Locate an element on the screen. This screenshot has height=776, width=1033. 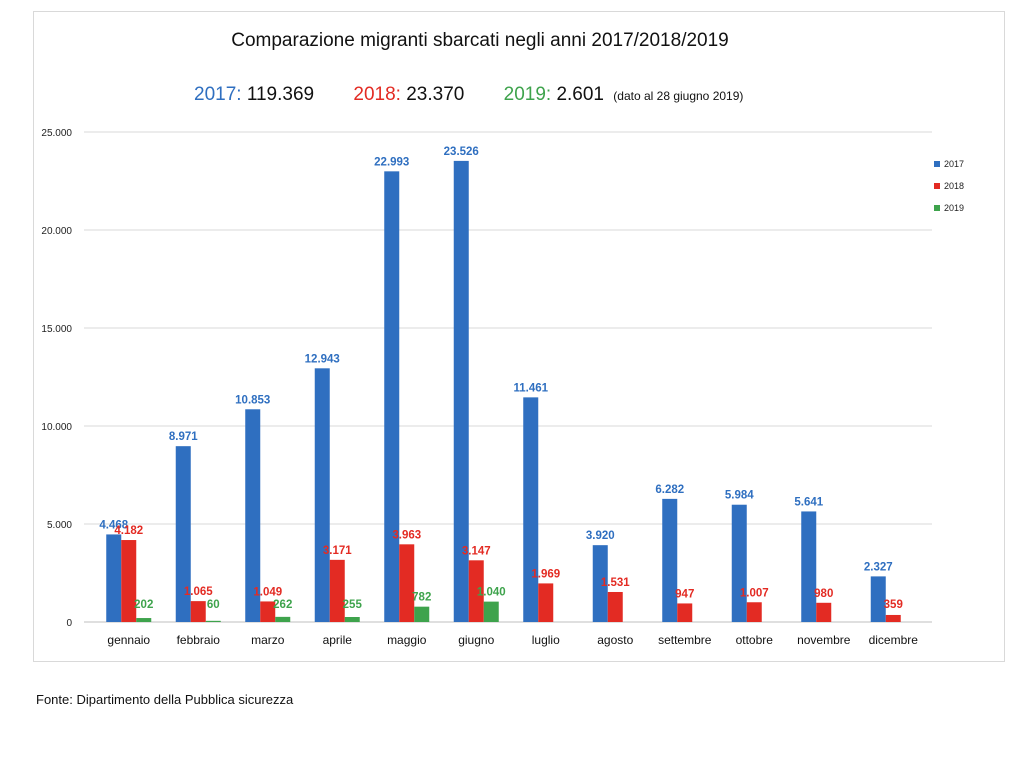
bar-2017-ottobre is located at coordinates (739, 563).